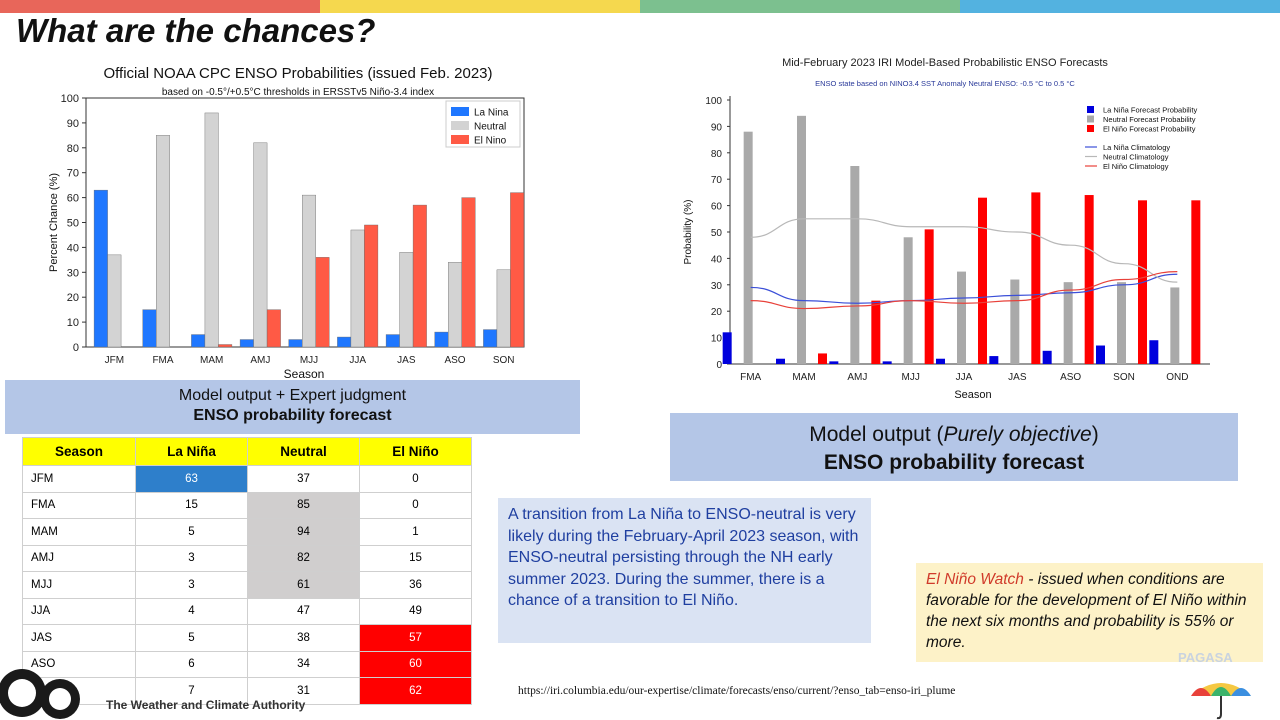 The width and height of the screenshot is (1280, 720). Describe the element at coordinates (73, 224) in the screenshot. I see `noaa-y-tick-label: 50` at that location.